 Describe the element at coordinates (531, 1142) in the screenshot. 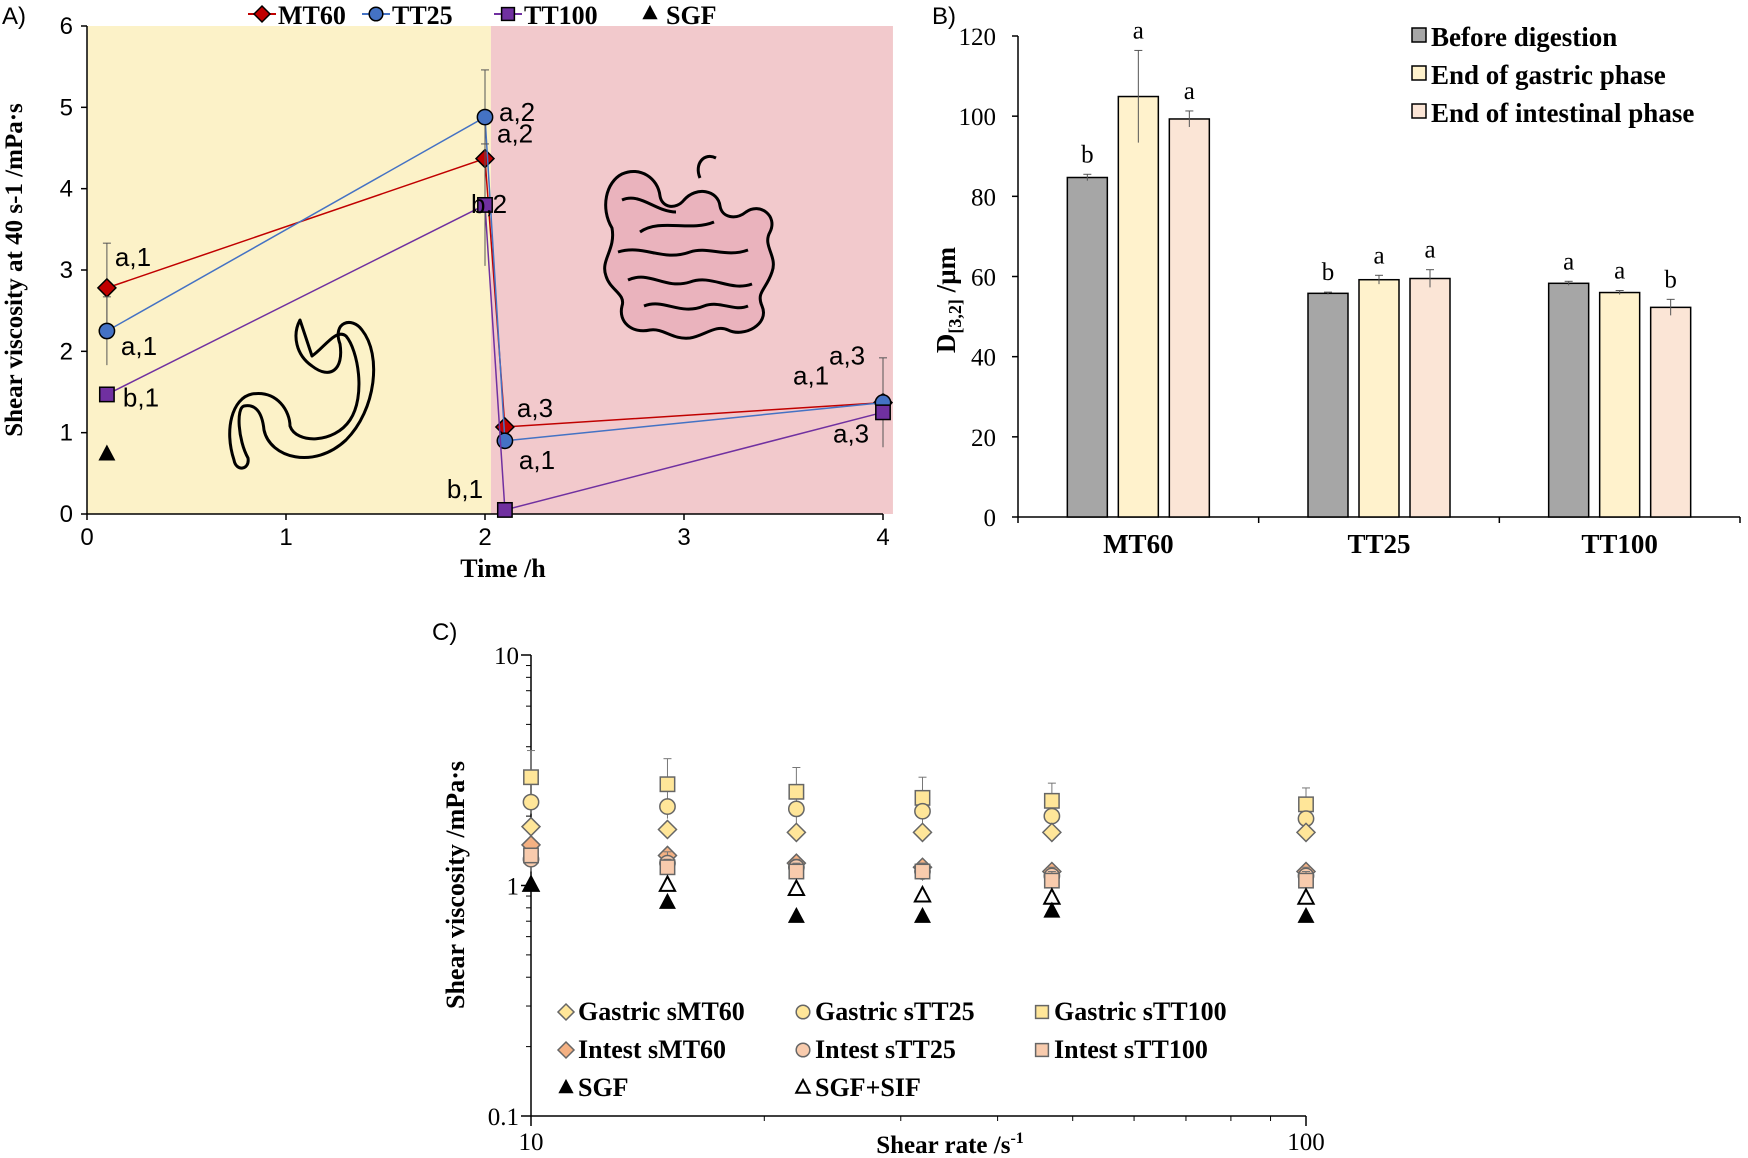

I see `x-tick-label: 10` at that location.